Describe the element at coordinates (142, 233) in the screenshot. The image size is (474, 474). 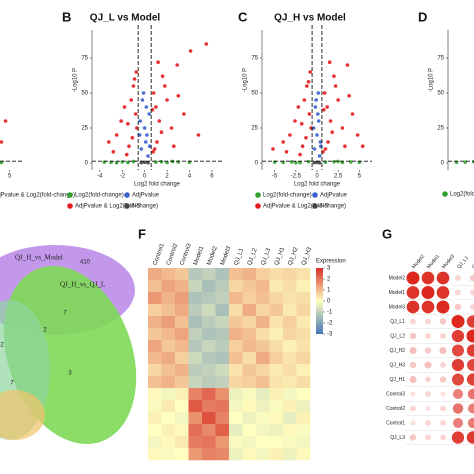
I see `panel-label: F` at that location.